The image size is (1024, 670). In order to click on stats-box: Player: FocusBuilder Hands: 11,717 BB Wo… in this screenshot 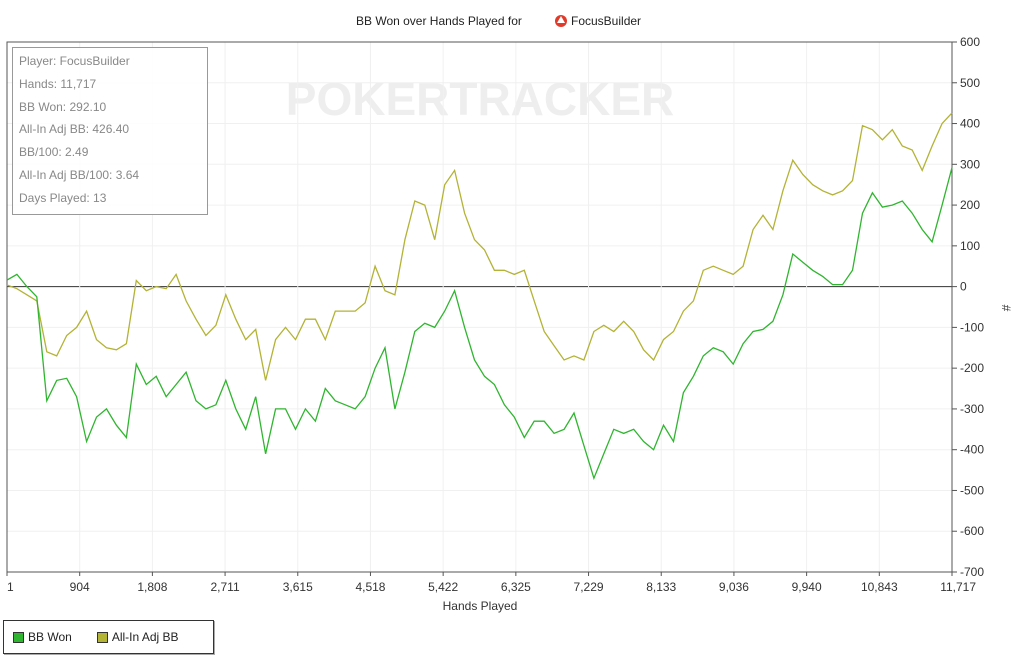, I will do `click(110, 131)`.